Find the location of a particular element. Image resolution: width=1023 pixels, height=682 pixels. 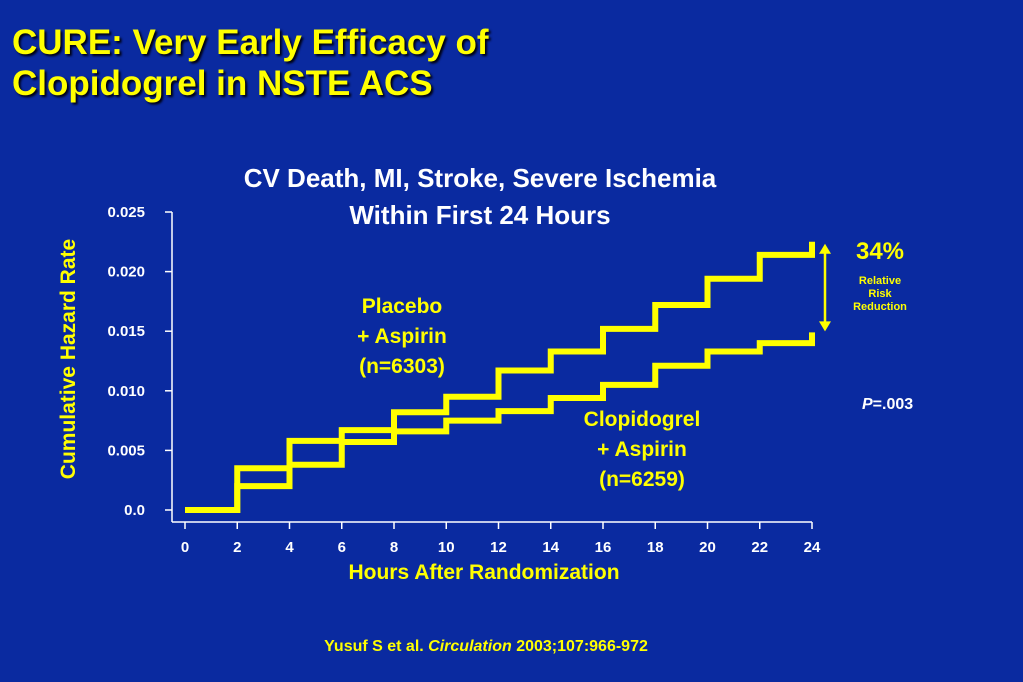

citation-author: Yusuf S et al. is located at coordinates (374, 646).